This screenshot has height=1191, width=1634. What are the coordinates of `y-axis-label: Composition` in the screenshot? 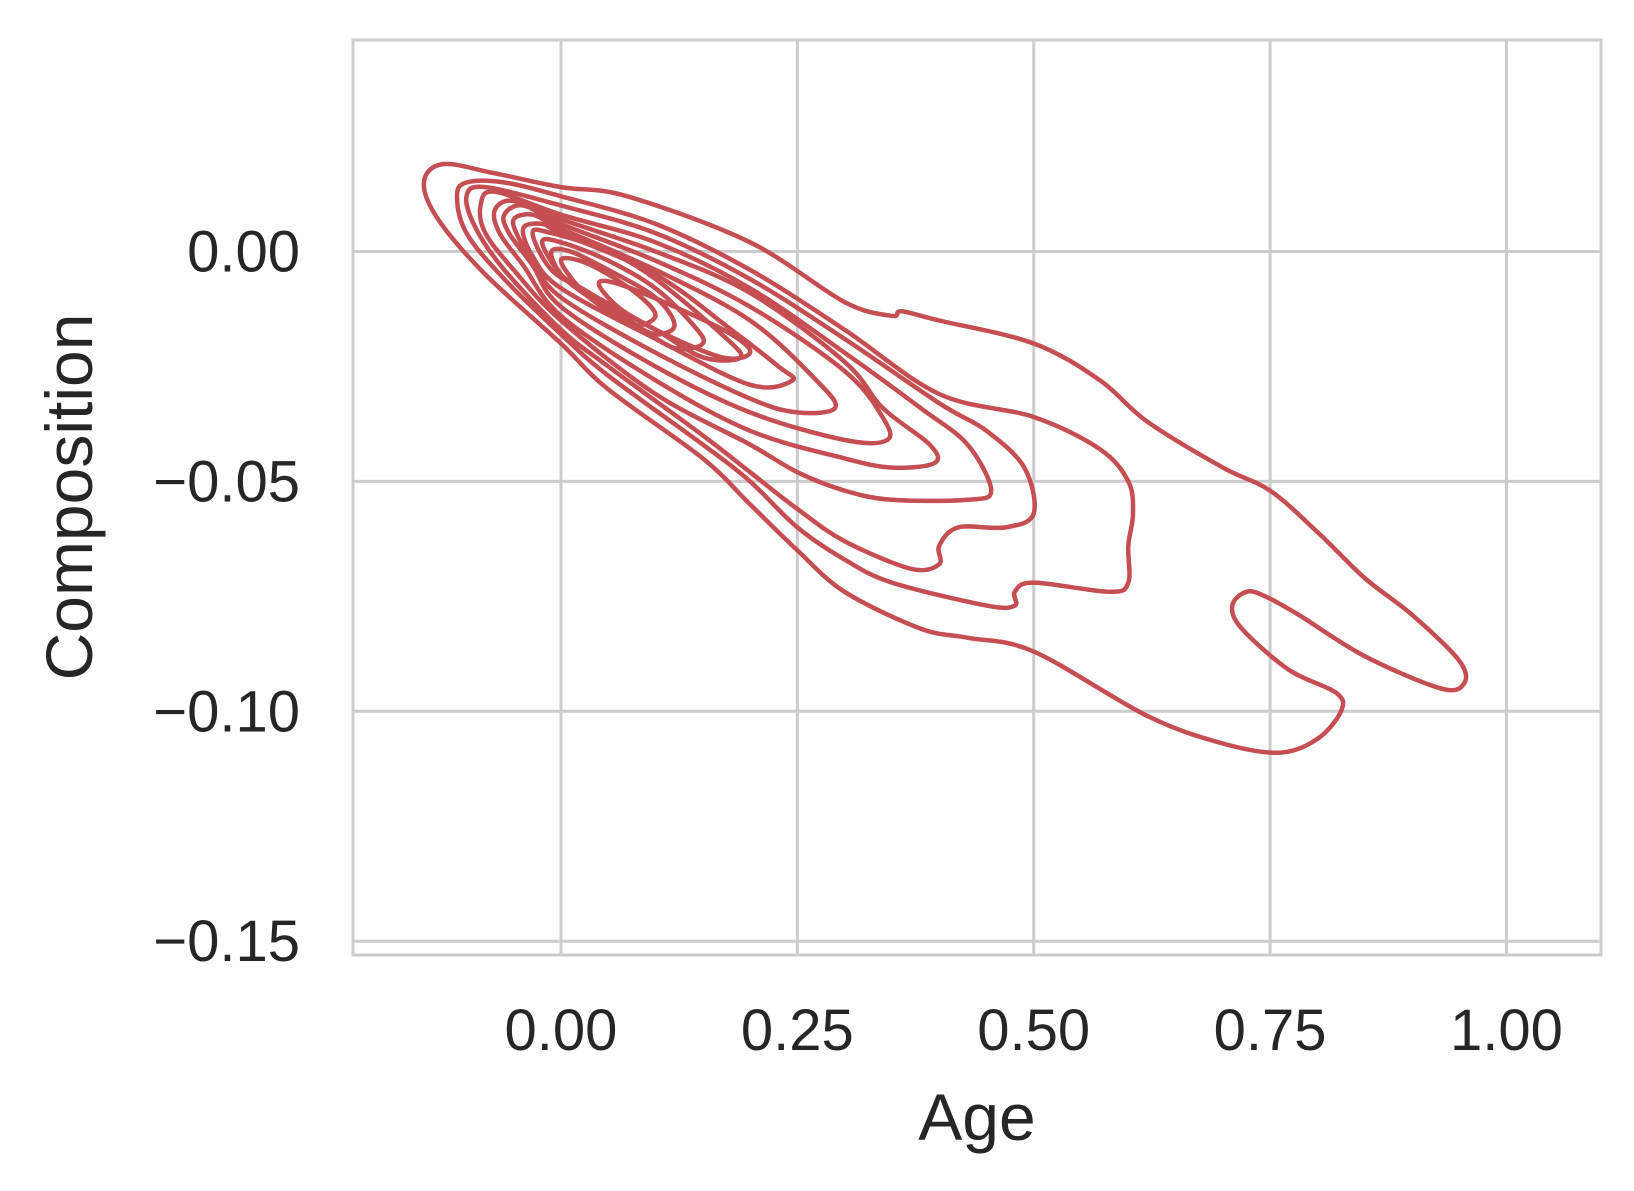 It's located at (69, 497).